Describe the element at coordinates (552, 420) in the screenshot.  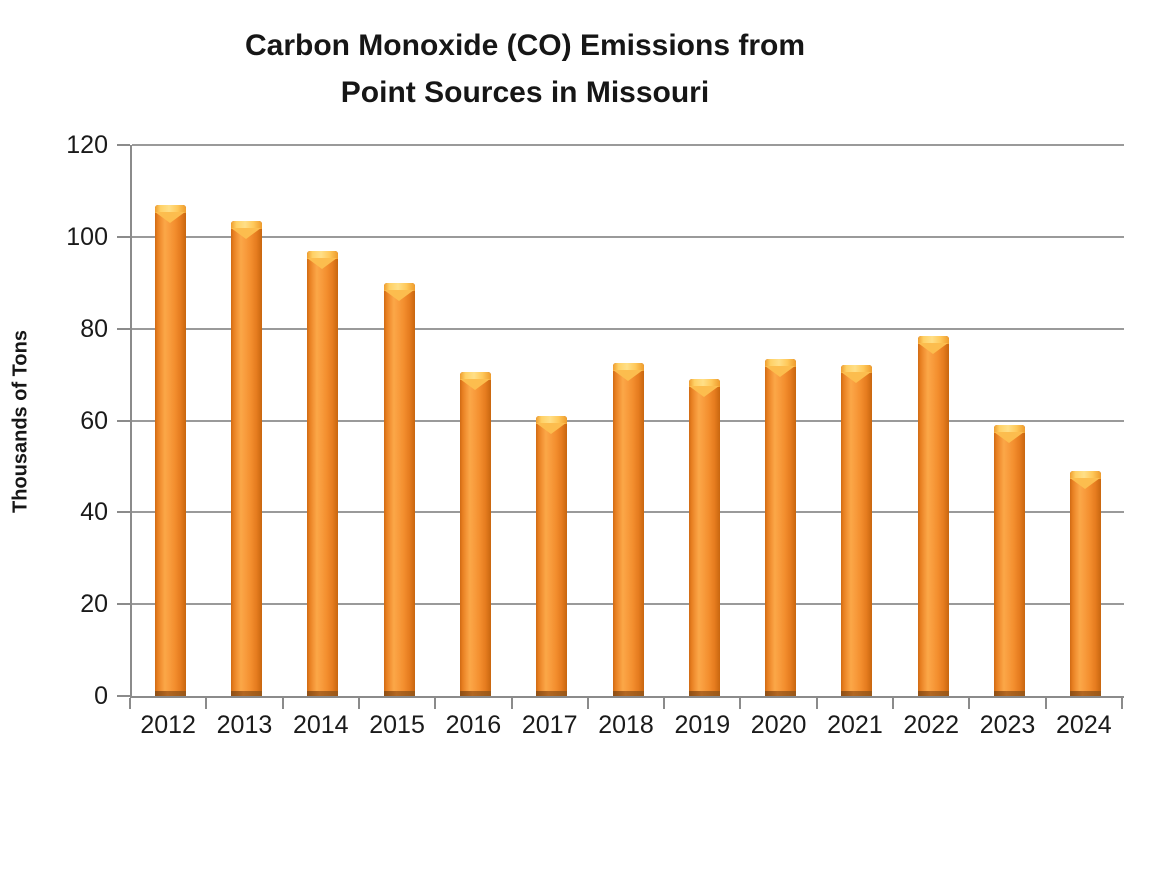
I see `bar-cap-2017` at that location.